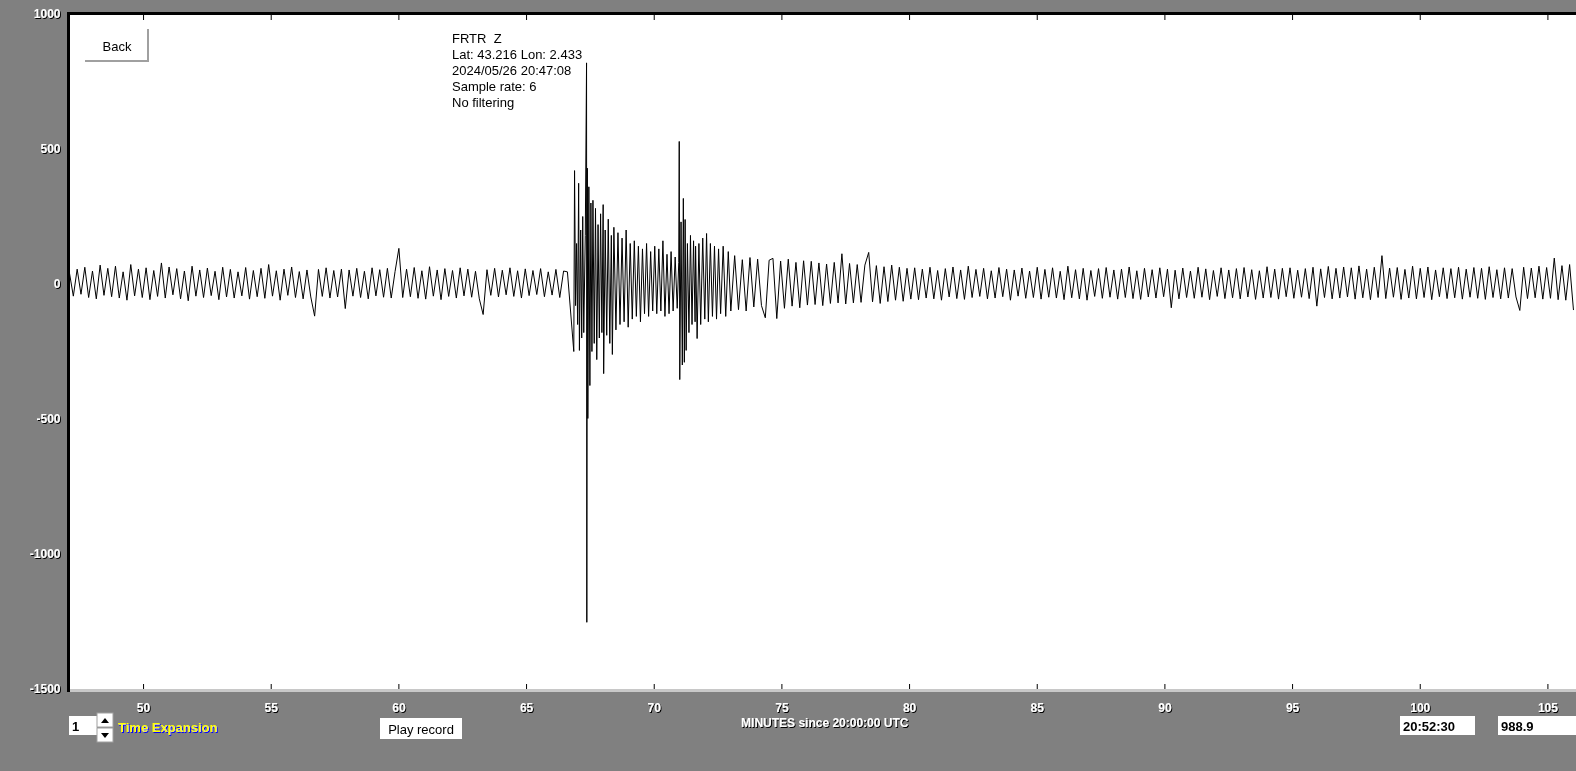  Describe the element at coordinates (526, 708) in the screenshot. I see `x-tick-label: 65` at that location.